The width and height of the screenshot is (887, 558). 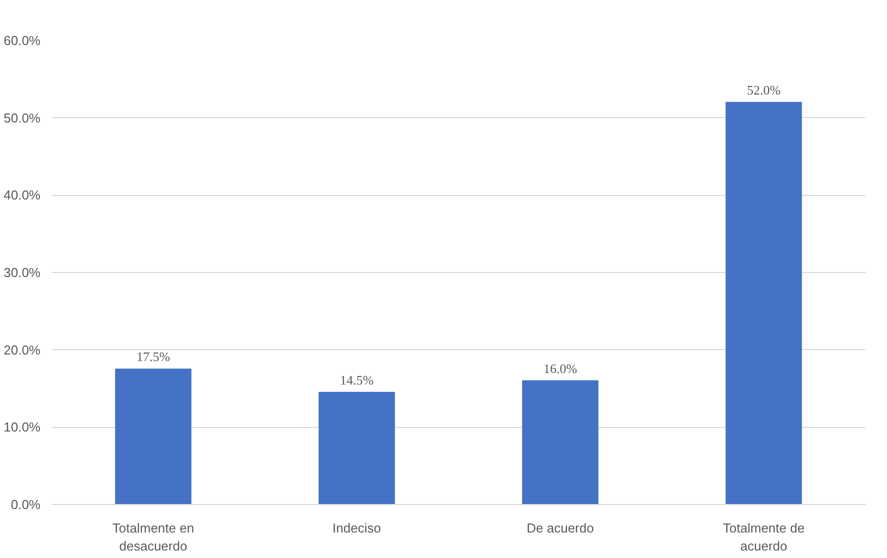 I want to click on y-tick-label: 40.0%, so click(x=22, y=195).